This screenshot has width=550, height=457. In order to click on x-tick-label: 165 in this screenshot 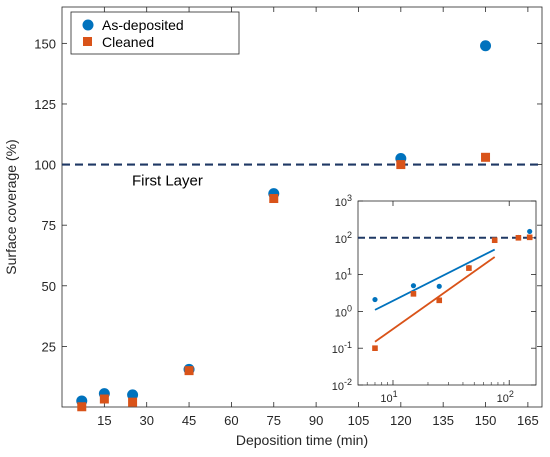, I will do `click(528, 420)`.